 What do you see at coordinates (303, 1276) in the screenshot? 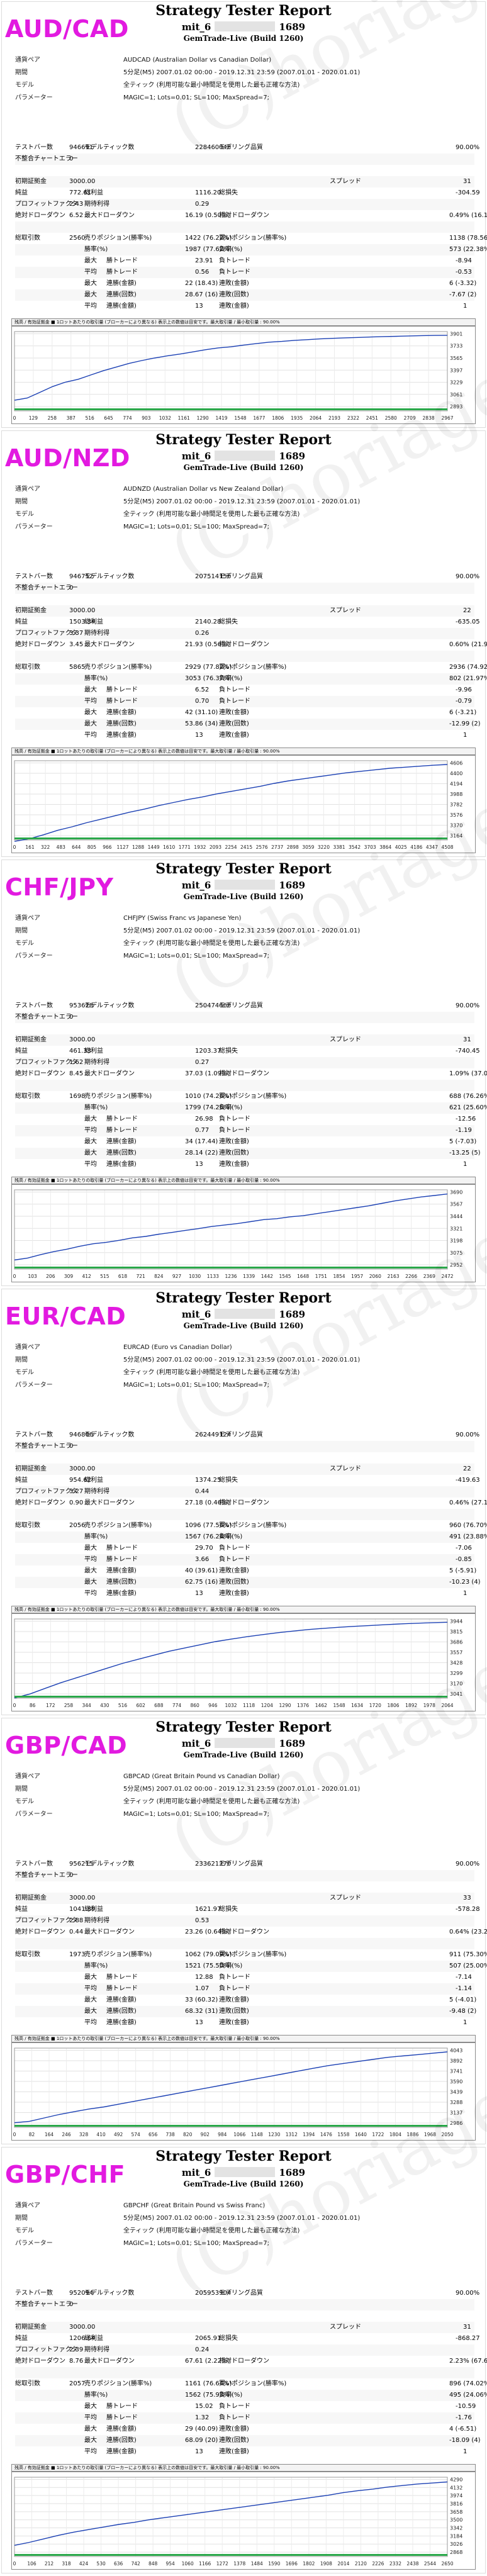
I see `x-tick-label: 1648` at bounding box center [303, 1276].